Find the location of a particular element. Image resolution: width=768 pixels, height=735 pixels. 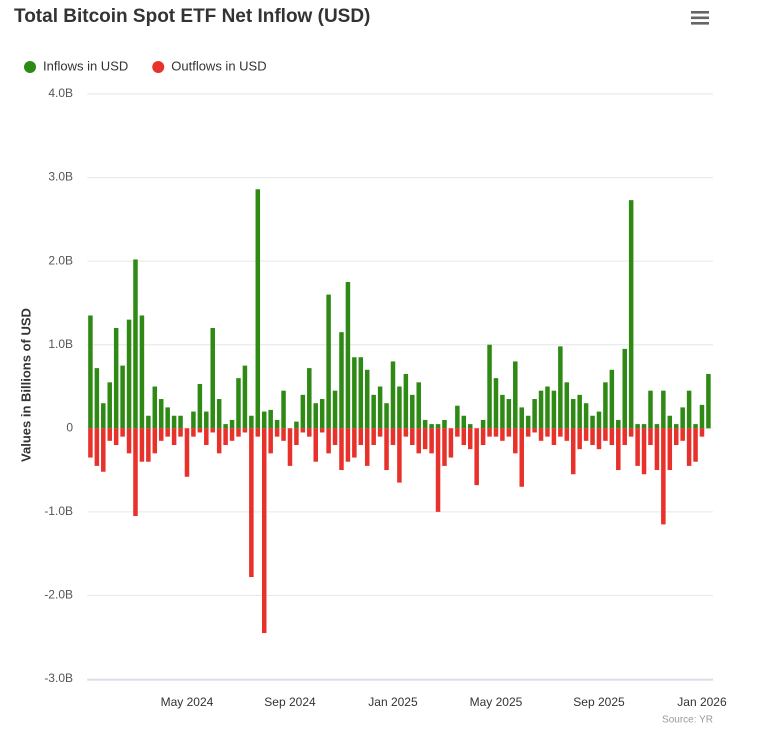

y-tick-label: 4.0B is located at coordinates (60, 93).